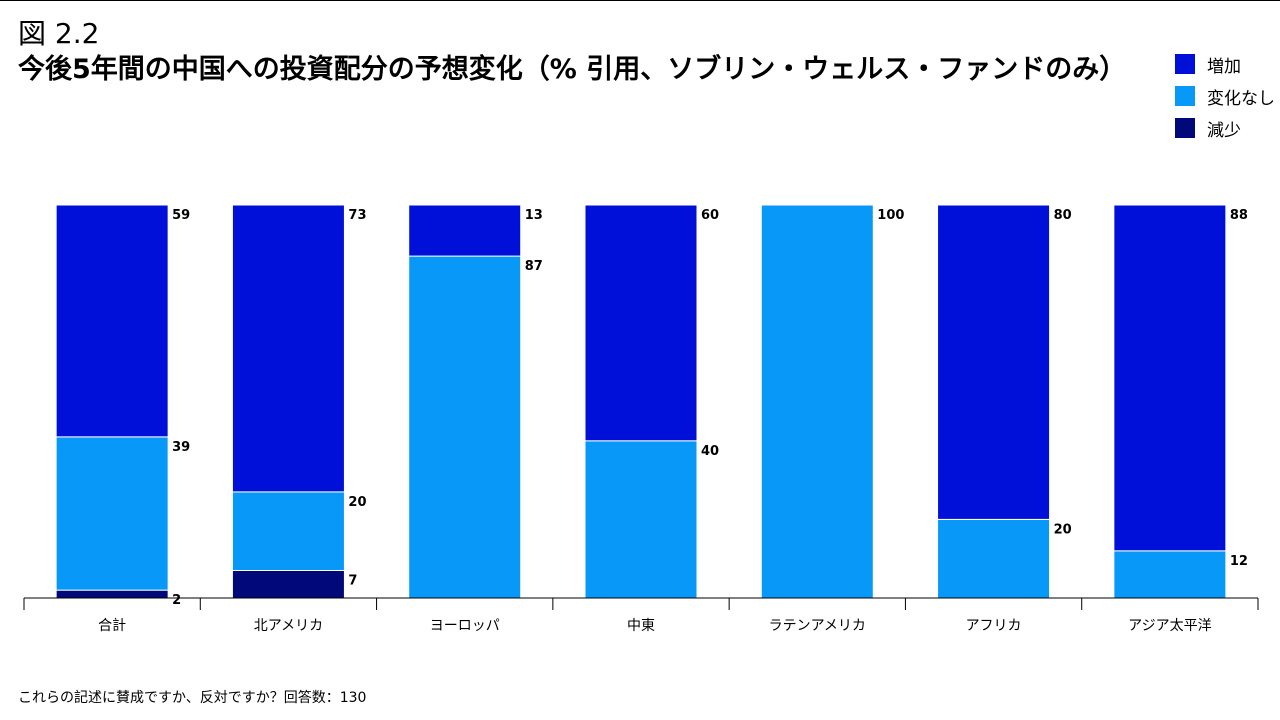  I want to click on legend-label-increase: 増加, so click(1224, 66).